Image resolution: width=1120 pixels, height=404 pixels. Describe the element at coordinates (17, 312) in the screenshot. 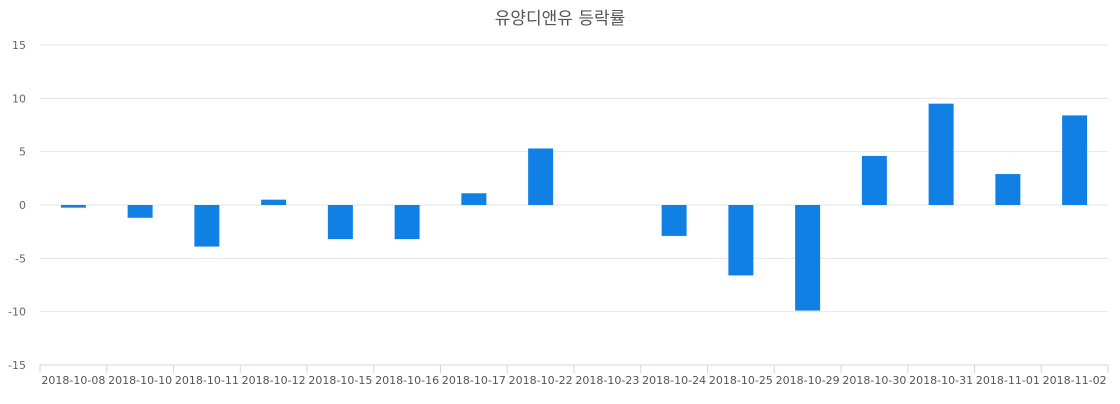

I see `y-tick-label: -10` at that location.